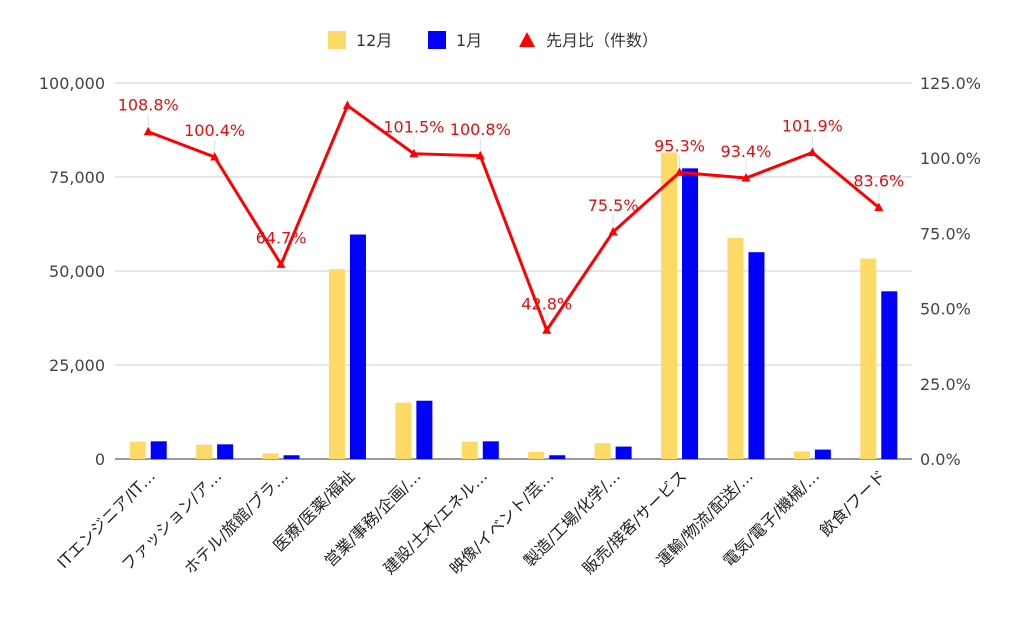  Describe the element at coordinates (72, 83) in the screenshot. I see `y-left-tick-label: 100,000` at that location.